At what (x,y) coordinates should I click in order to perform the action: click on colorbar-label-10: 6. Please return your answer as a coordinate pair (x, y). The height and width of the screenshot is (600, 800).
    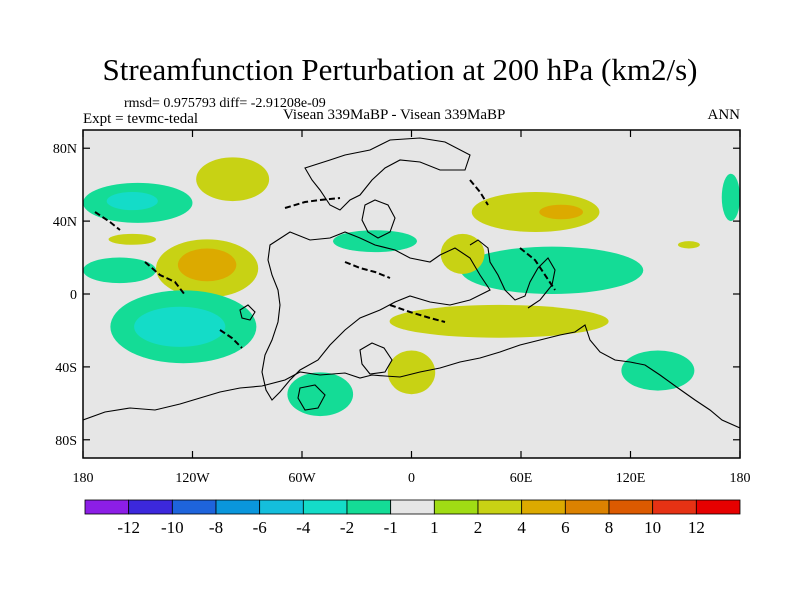
    Looking at the image, I should click on (565, 527).